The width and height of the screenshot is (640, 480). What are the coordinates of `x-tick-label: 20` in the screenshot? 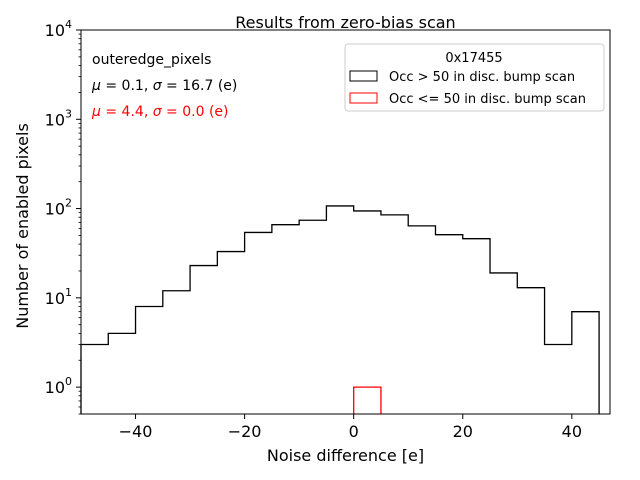 It's located at (463, 431).